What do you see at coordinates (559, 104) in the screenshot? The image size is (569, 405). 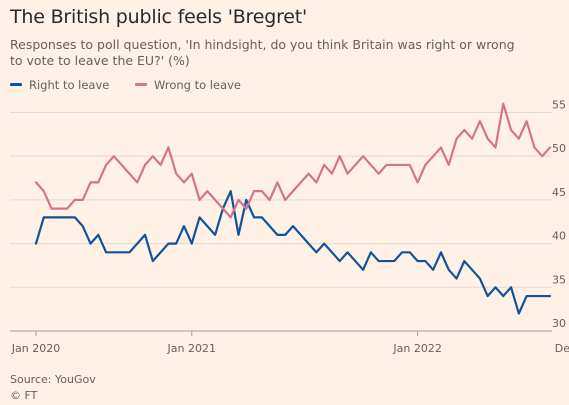 I see `y-tick-label-55: 55` at bounding box center [559, 104].